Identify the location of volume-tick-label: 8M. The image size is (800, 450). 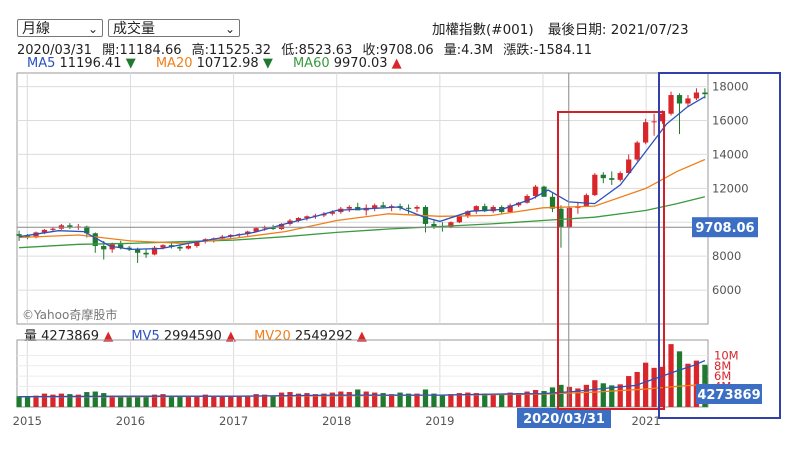
(722, 366).